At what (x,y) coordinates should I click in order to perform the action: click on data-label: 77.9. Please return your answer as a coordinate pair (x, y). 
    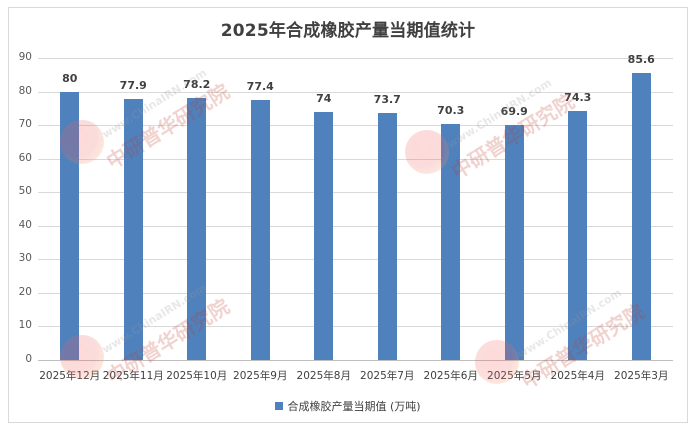
    Looking at the image, I should click on (133, 85).